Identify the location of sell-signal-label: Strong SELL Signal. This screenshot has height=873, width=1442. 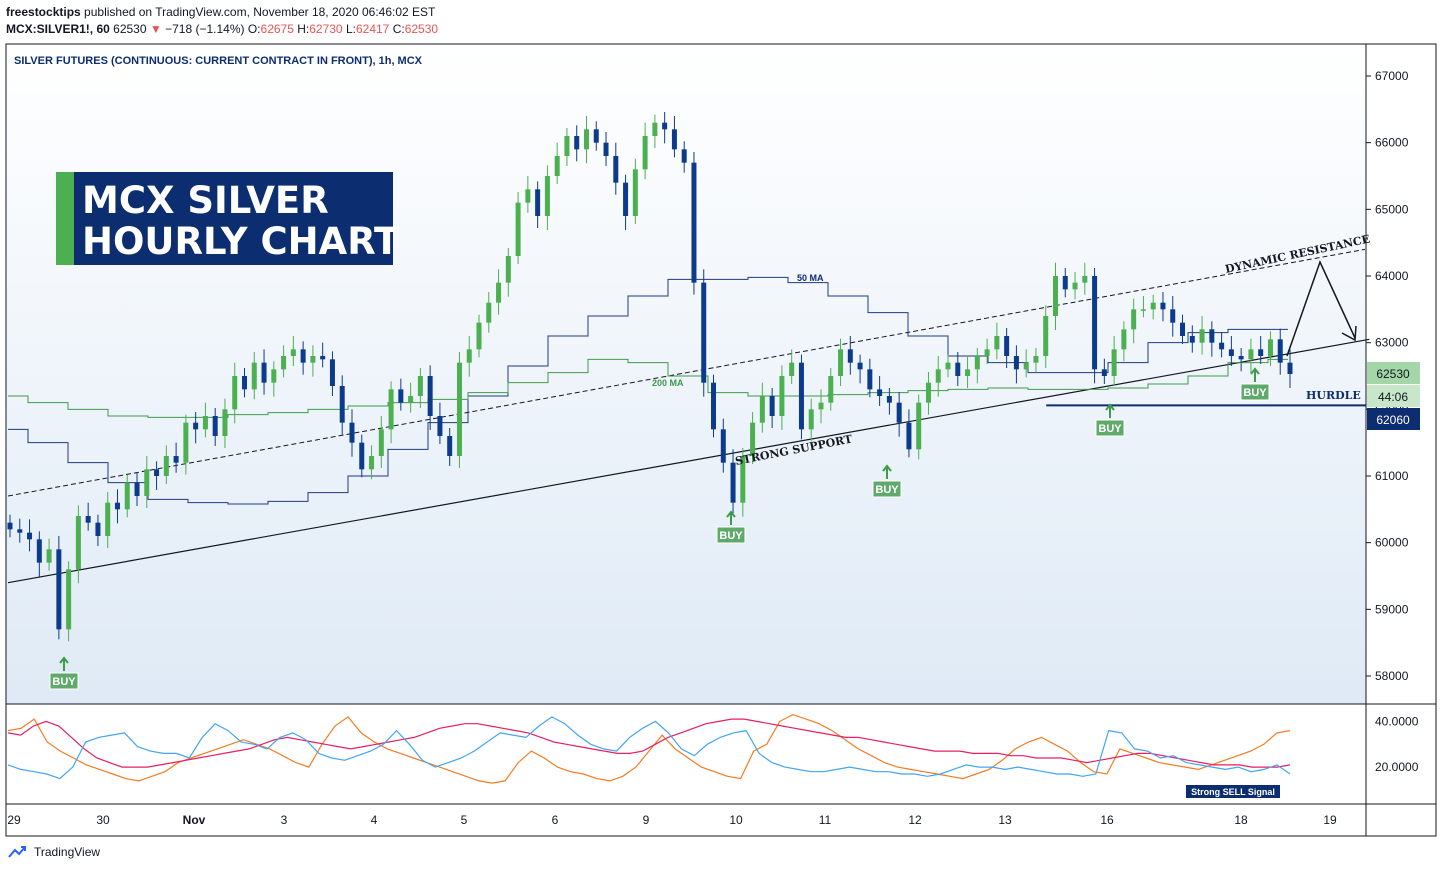
(1233, 791).